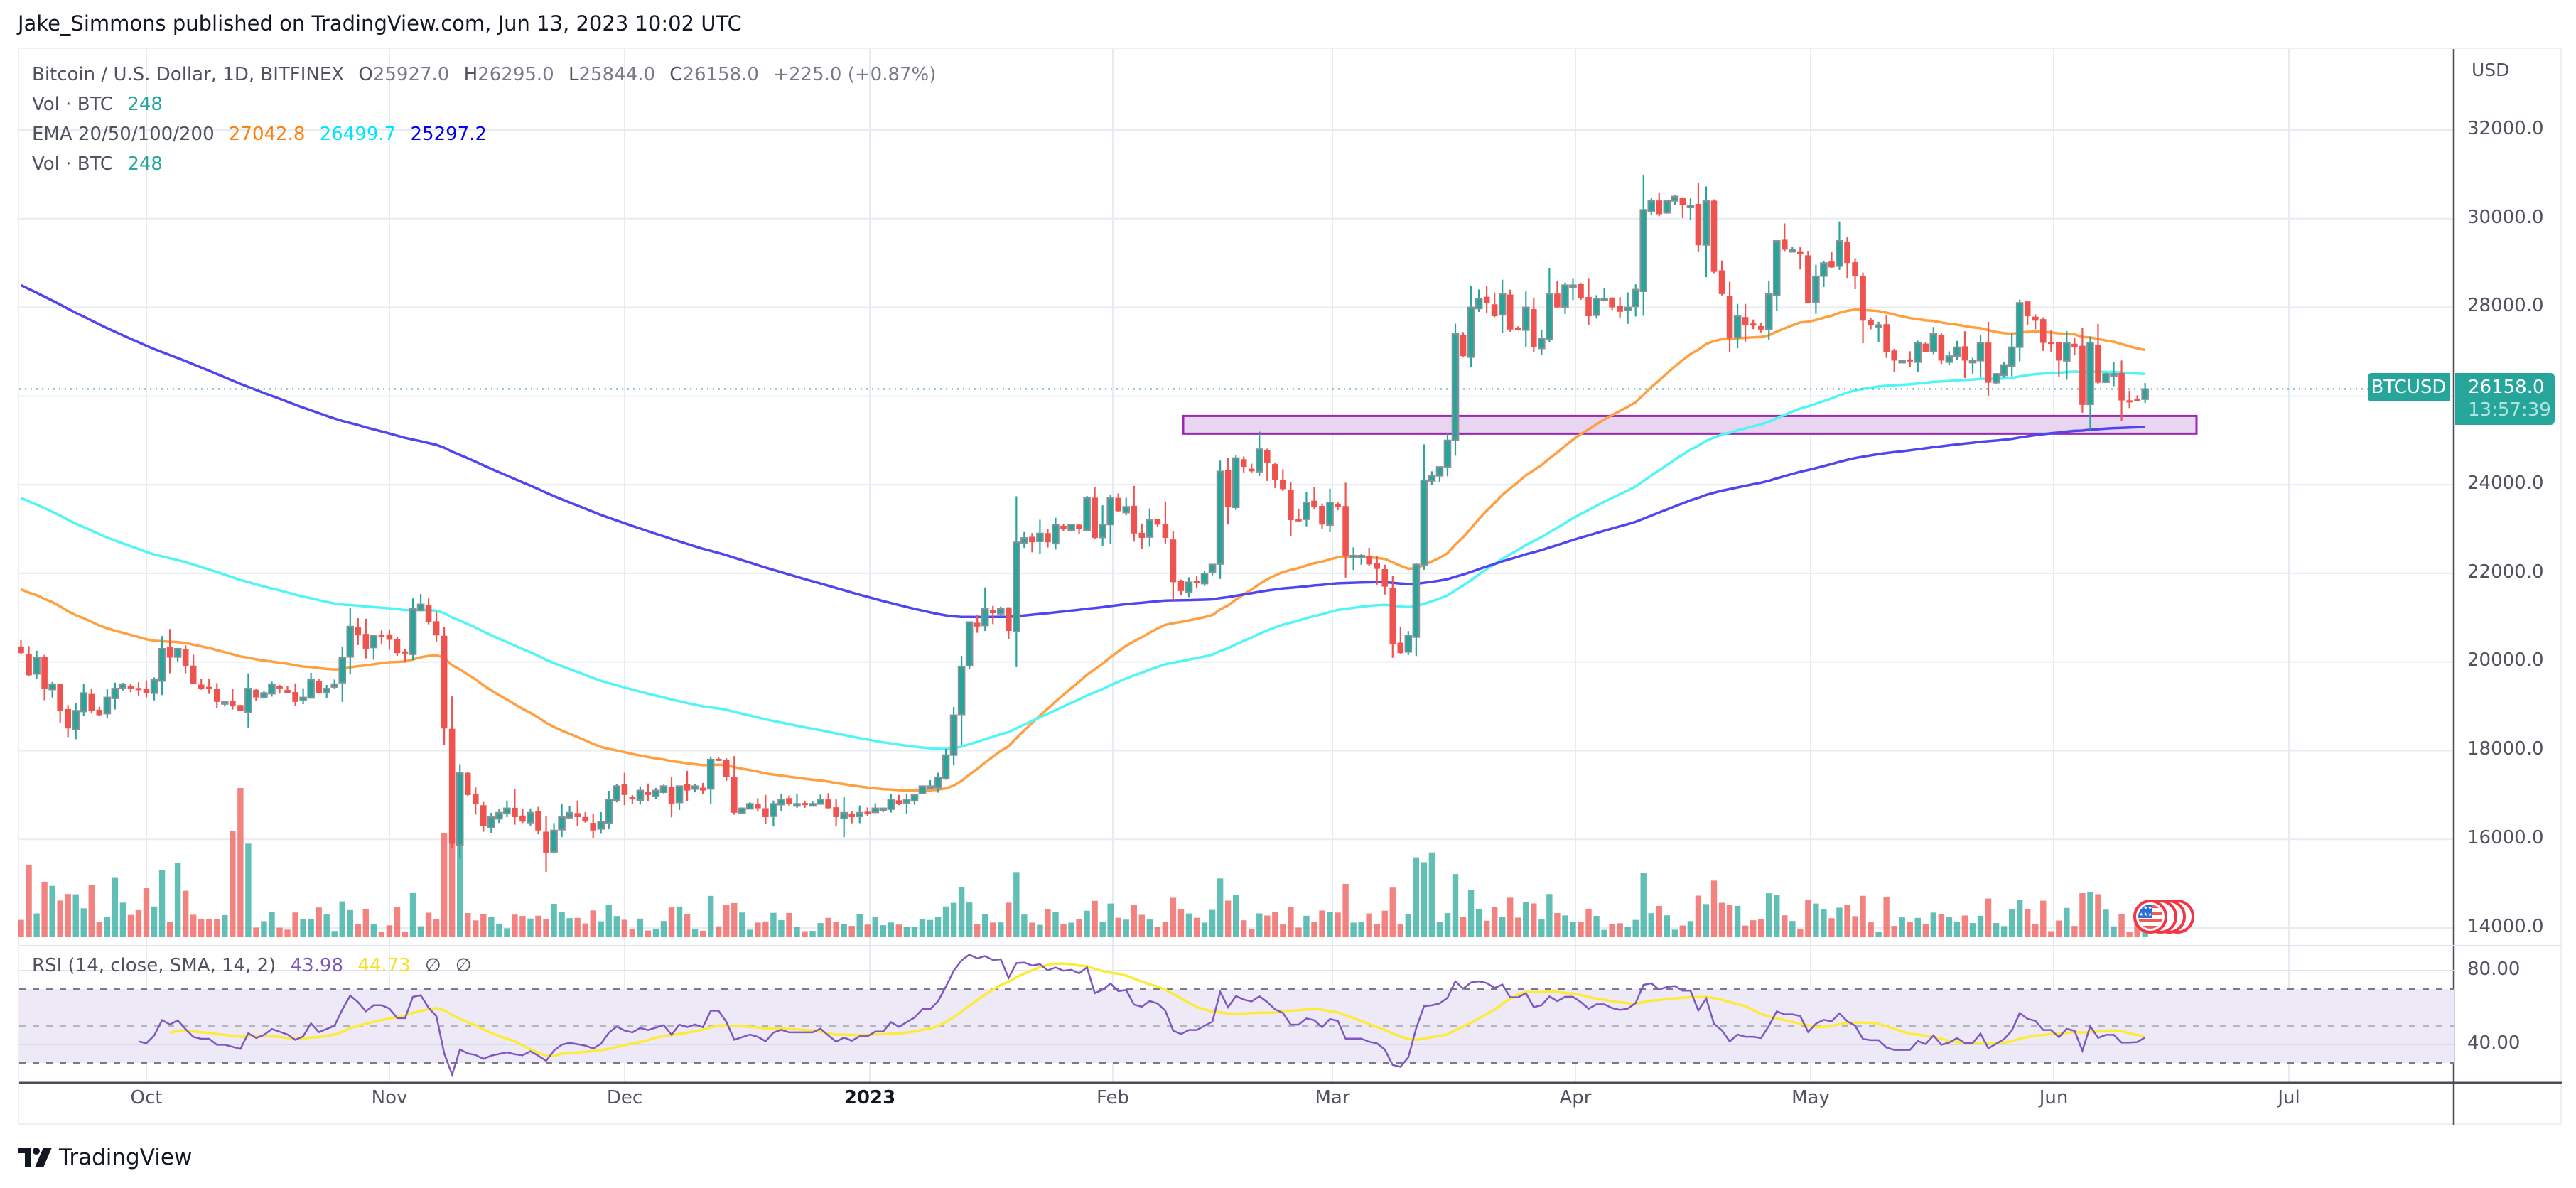  I want to click on time-tick: May, so click(1811, 1097).